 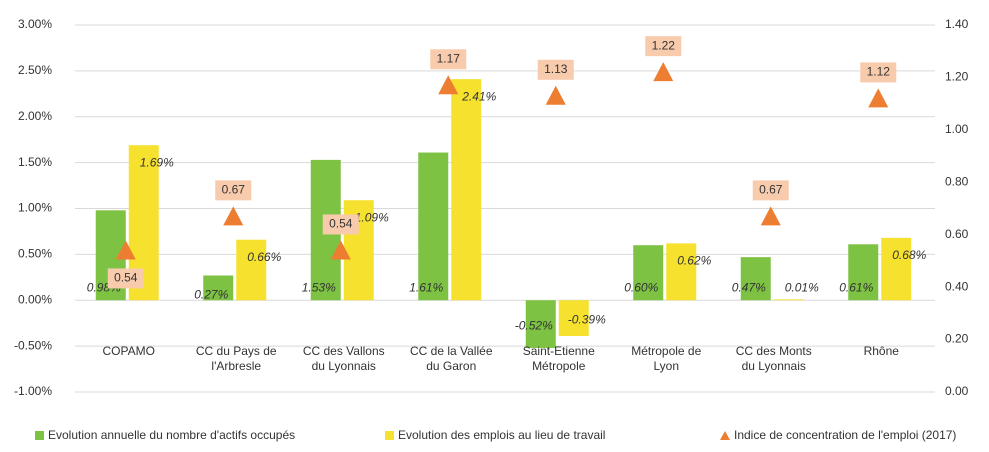 I want to click on data-label: 1.22, so click(x=664, y=45).